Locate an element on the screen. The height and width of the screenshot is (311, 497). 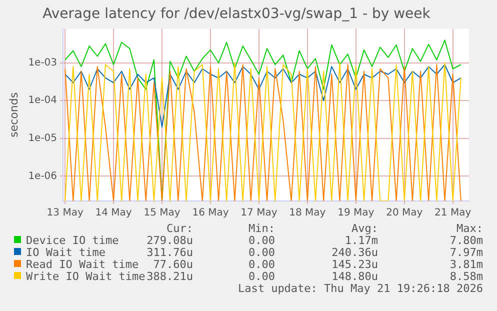
y-axis-title: seconds is located at coordinates (13, 115).